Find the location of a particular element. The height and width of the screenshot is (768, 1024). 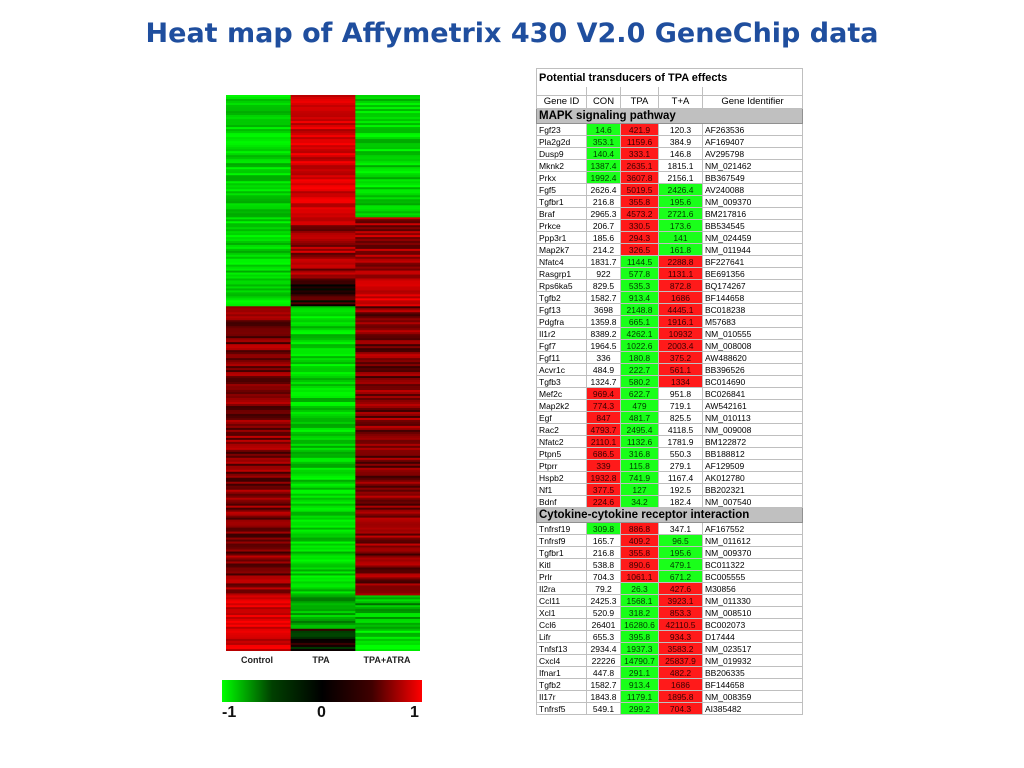

cell-con: 704.3 is located at coordinates (603, 576).